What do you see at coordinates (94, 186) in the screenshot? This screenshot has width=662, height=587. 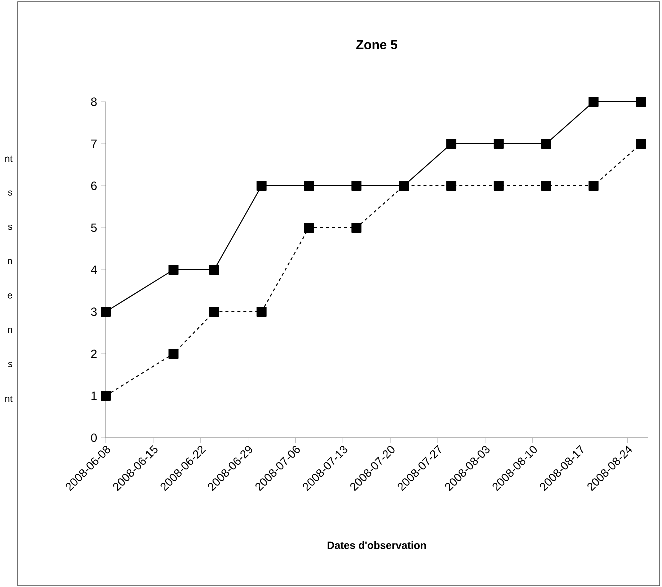 I see `y-tick-label: 6` at bounding box center [94, 186].